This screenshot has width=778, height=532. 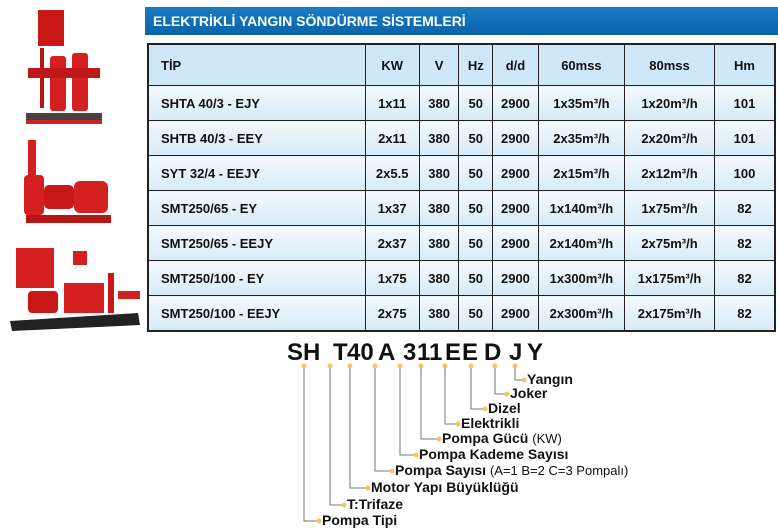 What do you see at coordinates (256, 103) in the screenshot?
I see `table-cell: SHTA 40/3 - EJY` at bounding box center [256, 103].